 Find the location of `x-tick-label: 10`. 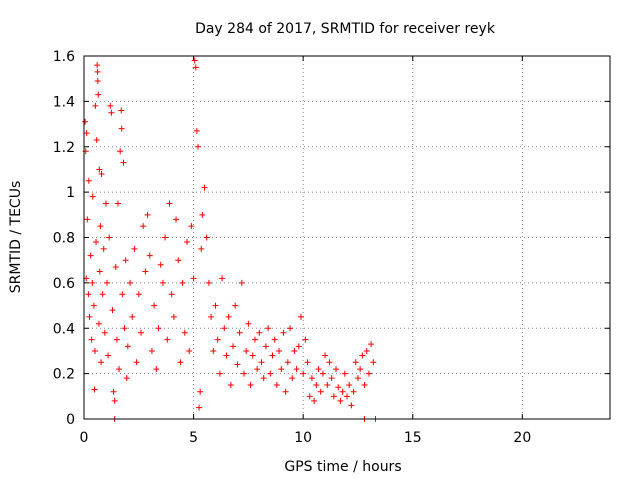

x-tick-label: 10 is located at coordinates (303, 438).